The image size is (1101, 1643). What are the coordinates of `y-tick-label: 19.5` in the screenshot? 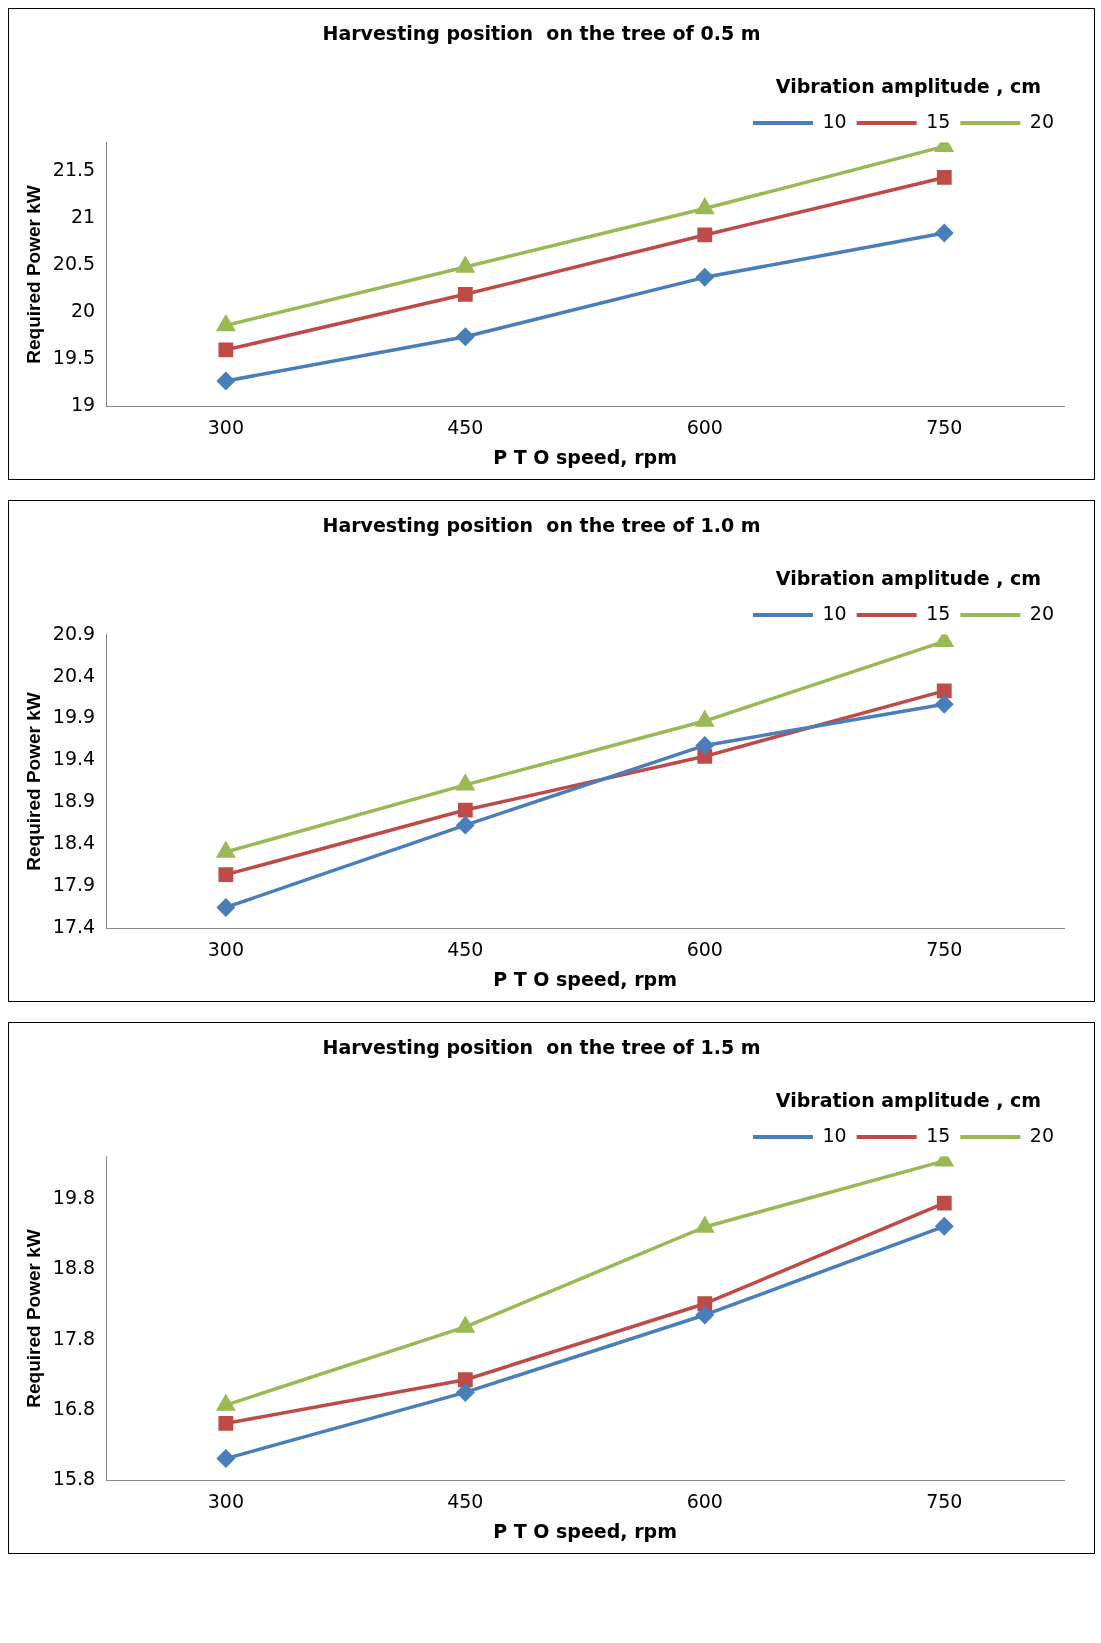 It's located at (74, 357).